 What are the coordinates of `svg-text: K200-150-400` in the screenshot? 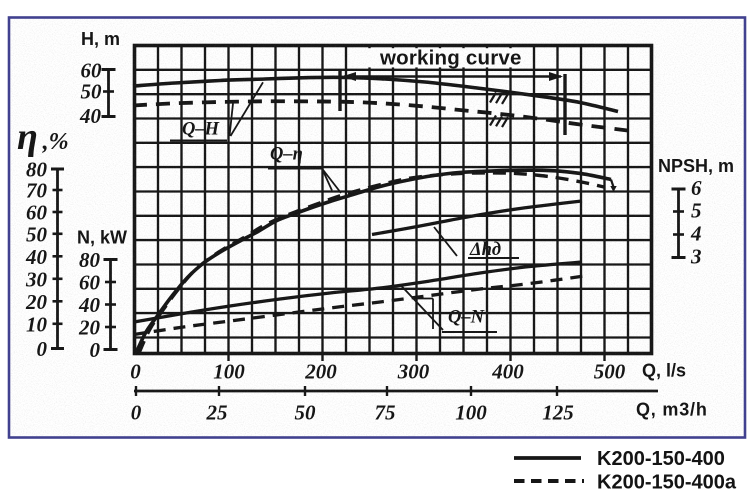 It's located at (661, 459).